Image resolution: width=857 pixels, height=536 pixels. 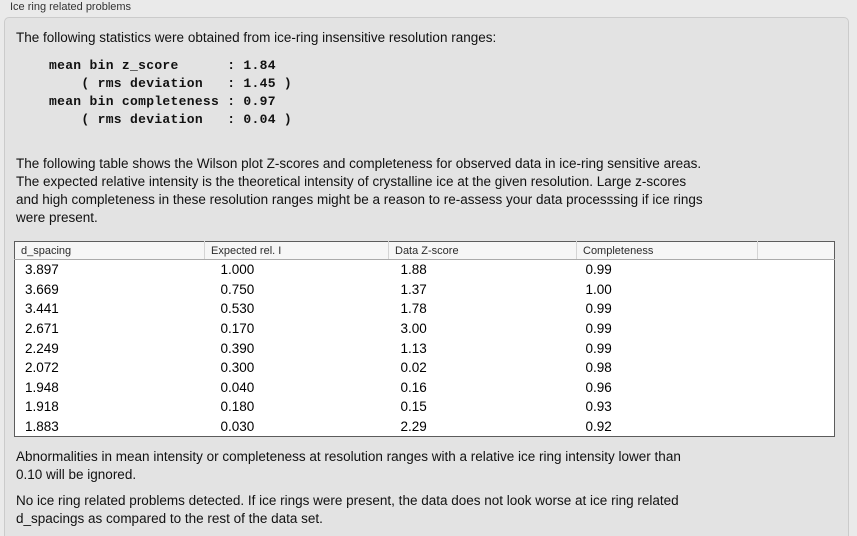 What do you see at coordinates (237, 348) in the screenshot?
I see `table-cell: 0.390` at bounding box center [237, 348].